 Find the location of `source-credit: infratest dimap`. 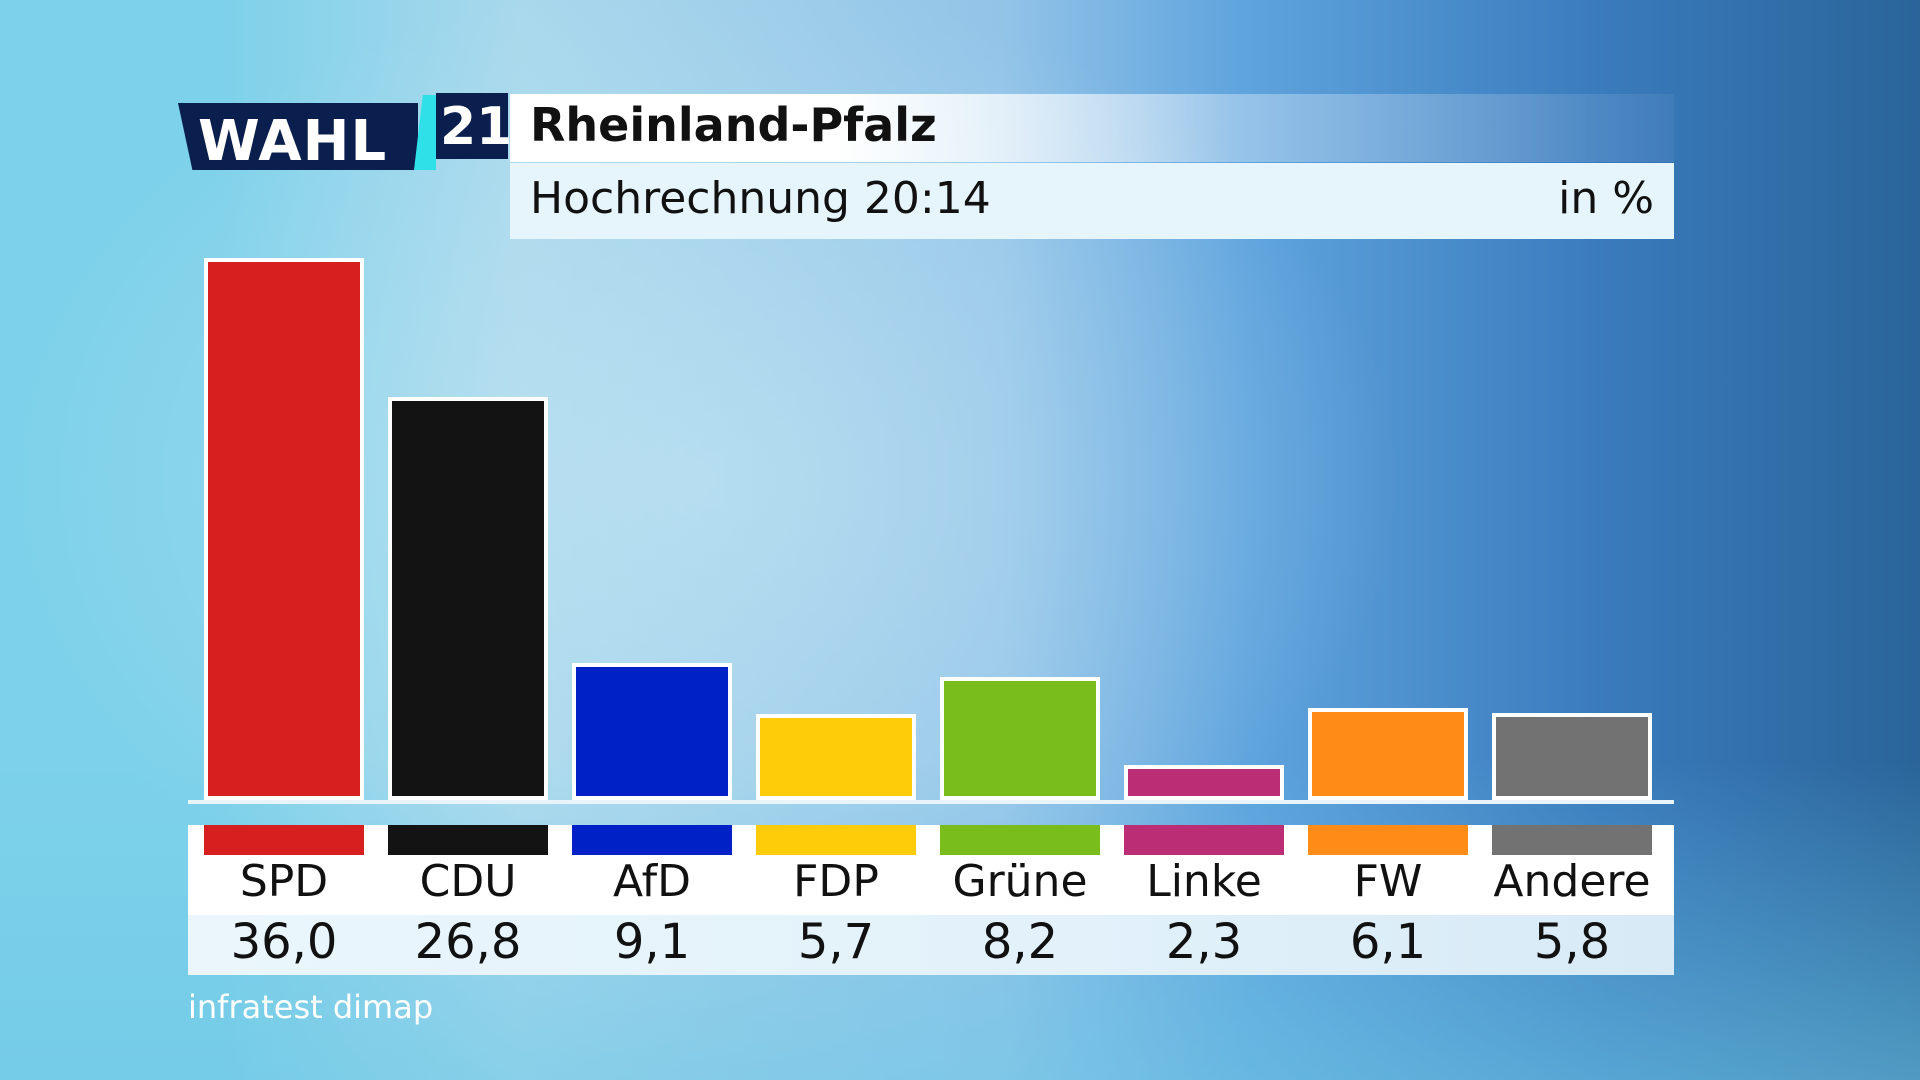

source-credit: infratest dimap is located at coordinates (311, 1007).